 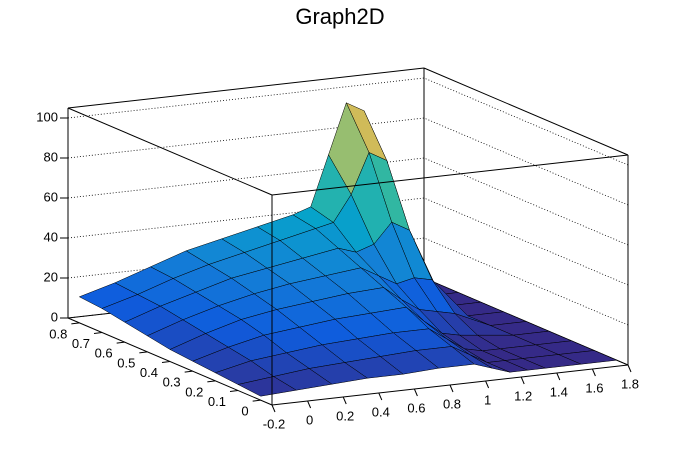 What do you see at coordinates (416, 407) in the screenshot?
I see `x-tick-label: 0.6` at bounding box center [416, 407].